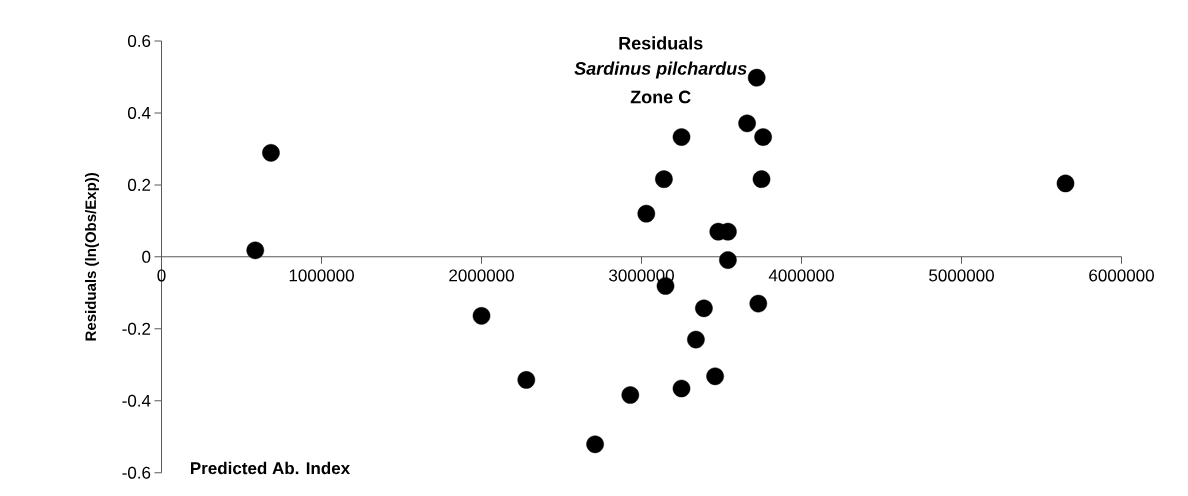  I want to click on y-axis-title: Residuals (ln(Obs/Exp)), so click(92, 257).